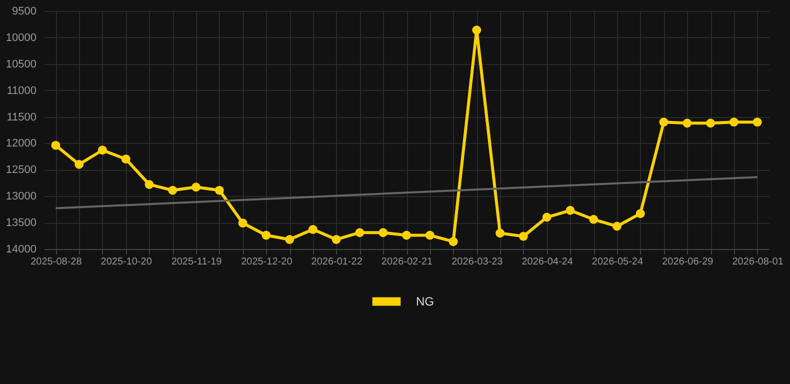 The height and width of the screenshot is (384, 790). What do you see at coordinates (24, 12) in the screenshot?
I see `y-tick-label: 9500` at bounding box center [24, 12].